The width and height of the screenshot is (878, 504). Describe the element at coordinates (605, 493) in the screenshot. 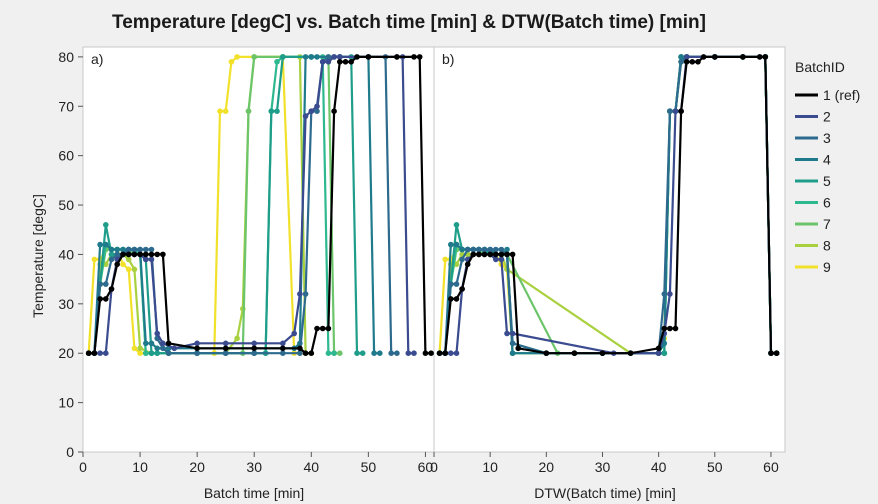

I see `x-axis-label-b: DTW(Batch time) [min]` at that location.